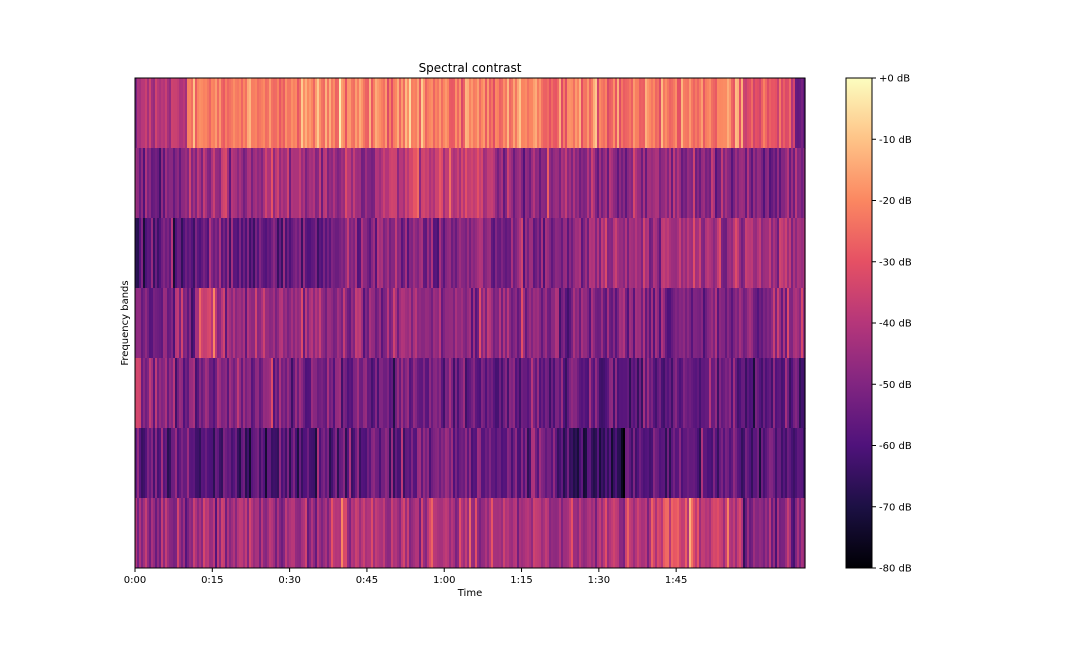 Image resolution: width=1080 pixels, height=648 pixels. I want to click on x-tick-label: 0:15, so click(212, 580).